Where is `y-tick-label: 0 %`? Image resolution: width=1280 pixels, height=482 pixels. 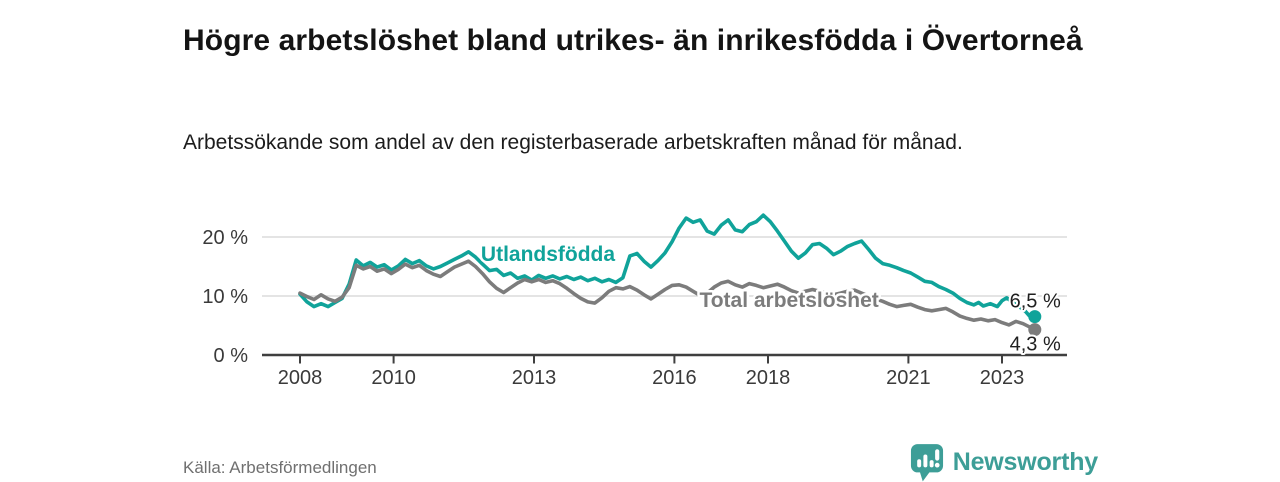 y-tick-label: 0 % is located at coordinates (231, 356).